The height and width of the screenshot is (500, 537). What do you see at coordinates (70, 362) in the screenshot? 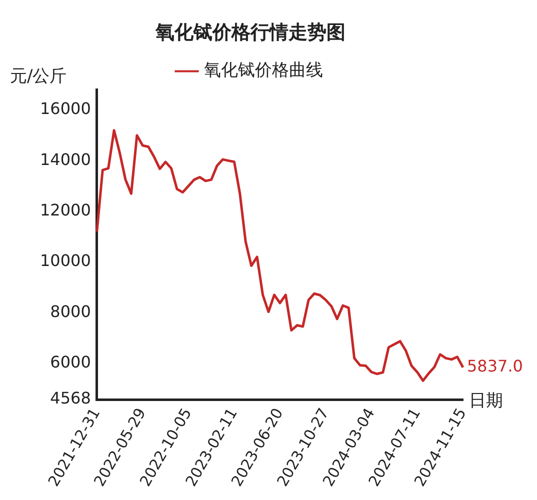
I see `y-tick-label: 6000` at bounding box center [70, 362].